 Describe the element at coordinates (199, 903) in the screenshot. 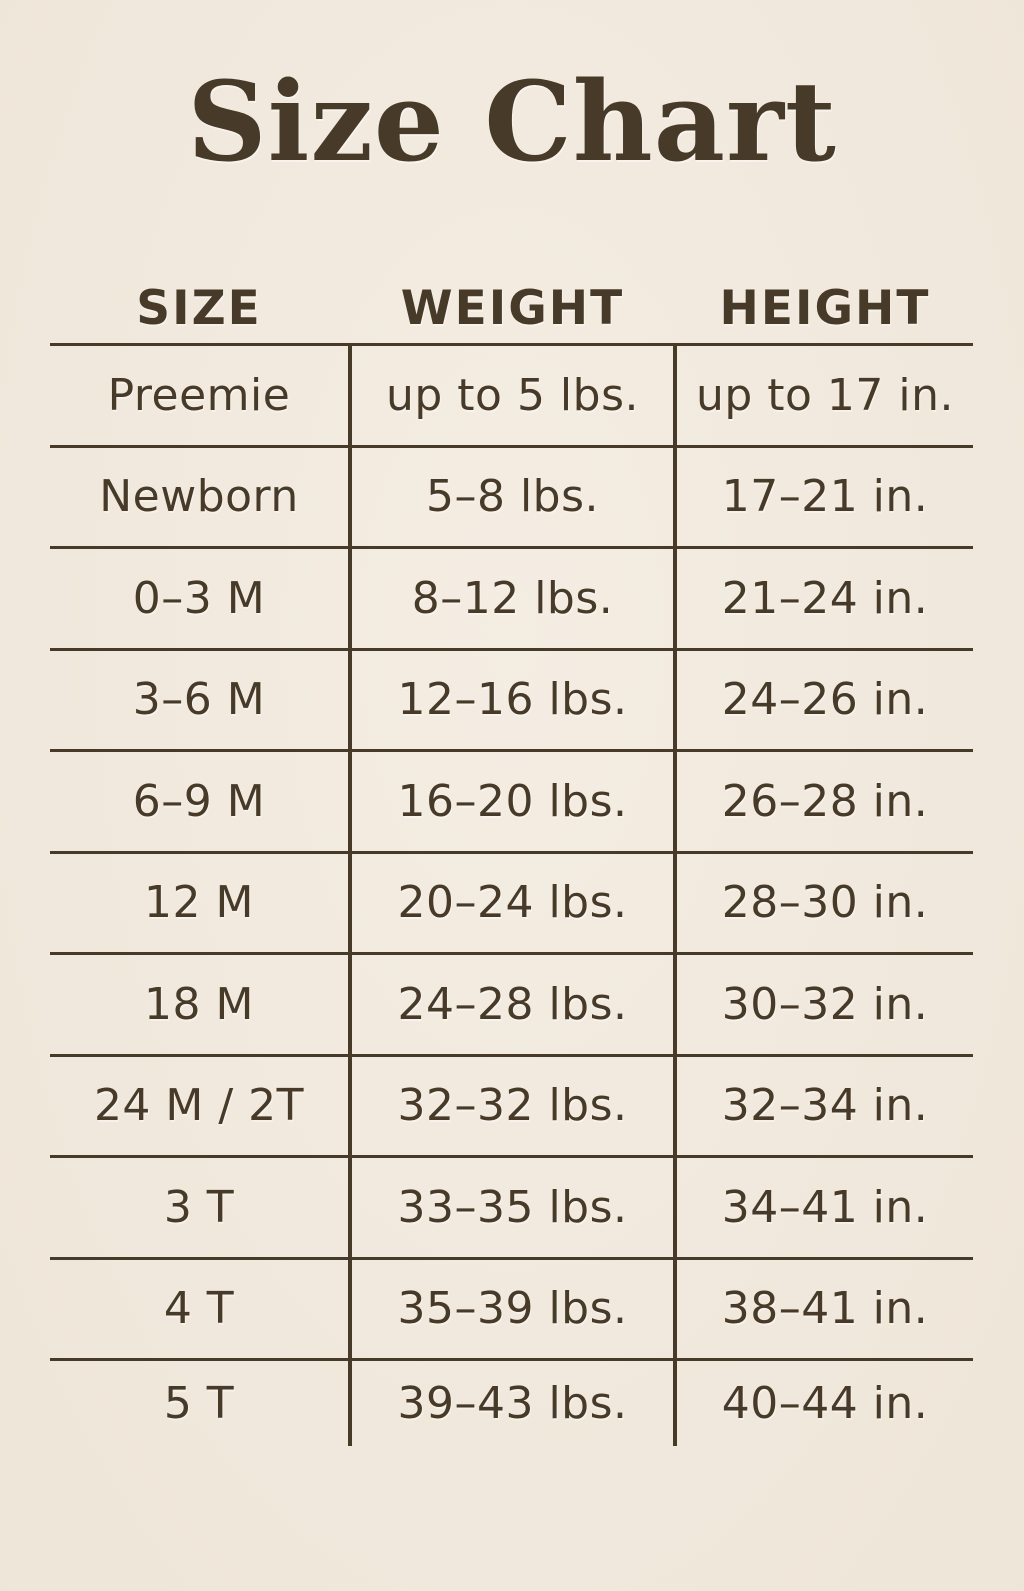

I see `size-cell: 12 M` at that location.